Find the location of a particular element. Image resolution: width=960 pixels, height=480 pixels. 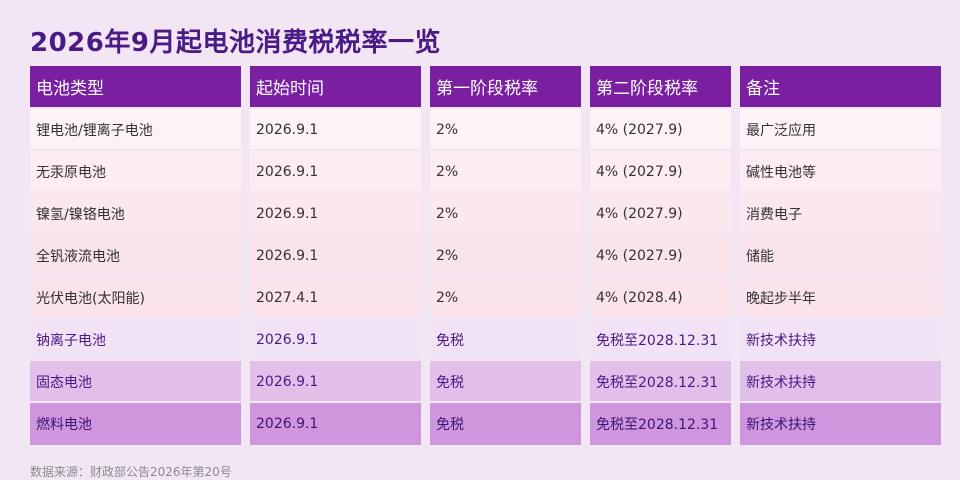

column-header-battery-type: 电池类型 is located at coordinates (135, 86).